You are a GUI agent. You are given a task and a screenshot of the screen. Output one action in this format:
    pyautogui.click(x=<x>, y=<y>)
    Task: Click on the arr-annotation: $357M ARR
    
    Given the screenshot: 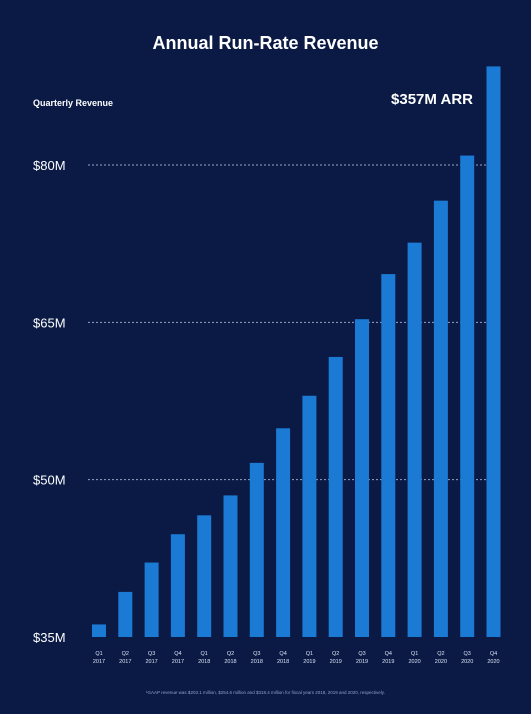 What is the action you would take?
    pyautogui.click(x=432, y=99)
    